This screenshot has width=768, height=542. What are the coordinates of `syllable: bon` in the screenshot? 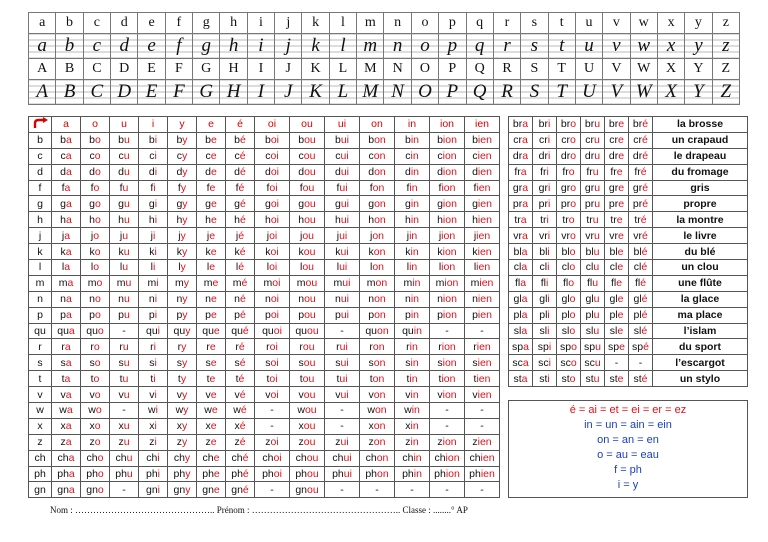 It's located at (377, 140).